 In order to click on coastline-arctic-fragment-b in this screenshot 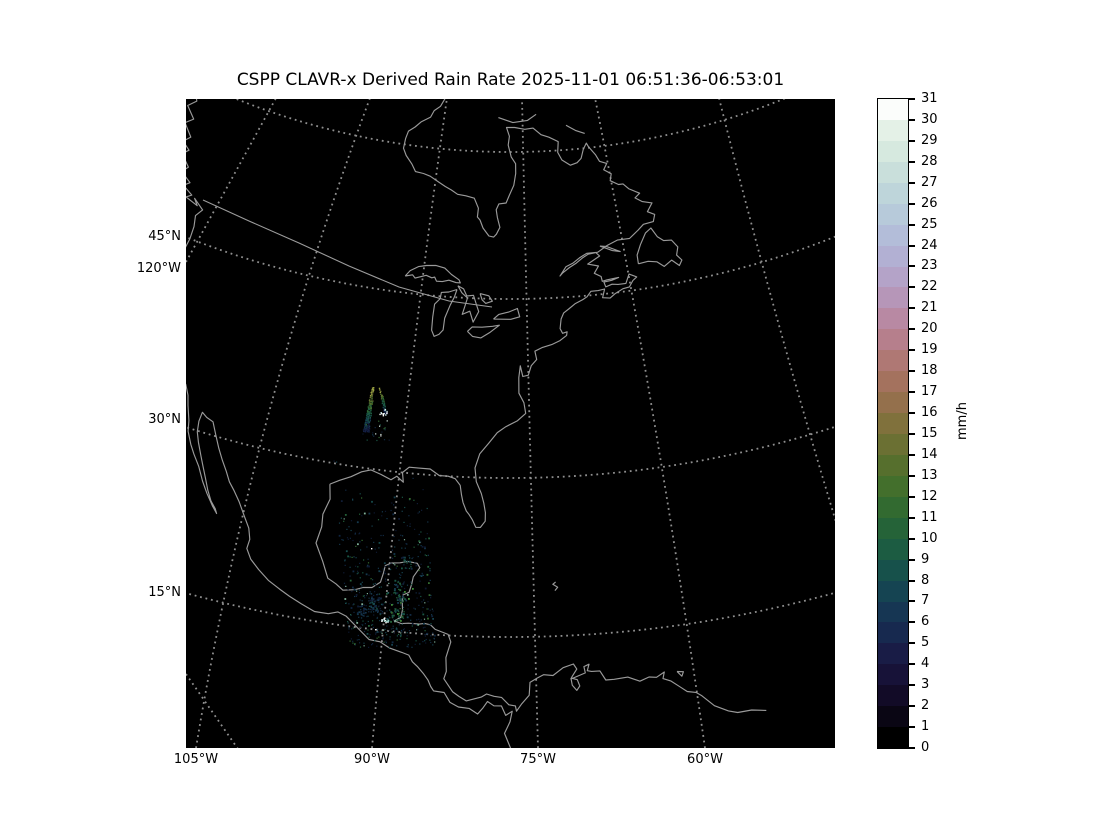, I will do `click(575, 129)`.